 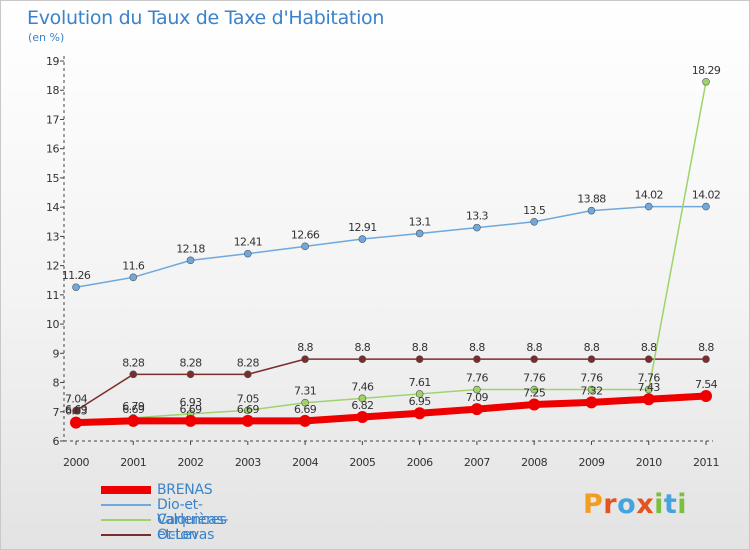 What do you see at coordinates (133, 406) in the screenshot?
I see `data-label: 6.79` at bounding box center [133, 406].